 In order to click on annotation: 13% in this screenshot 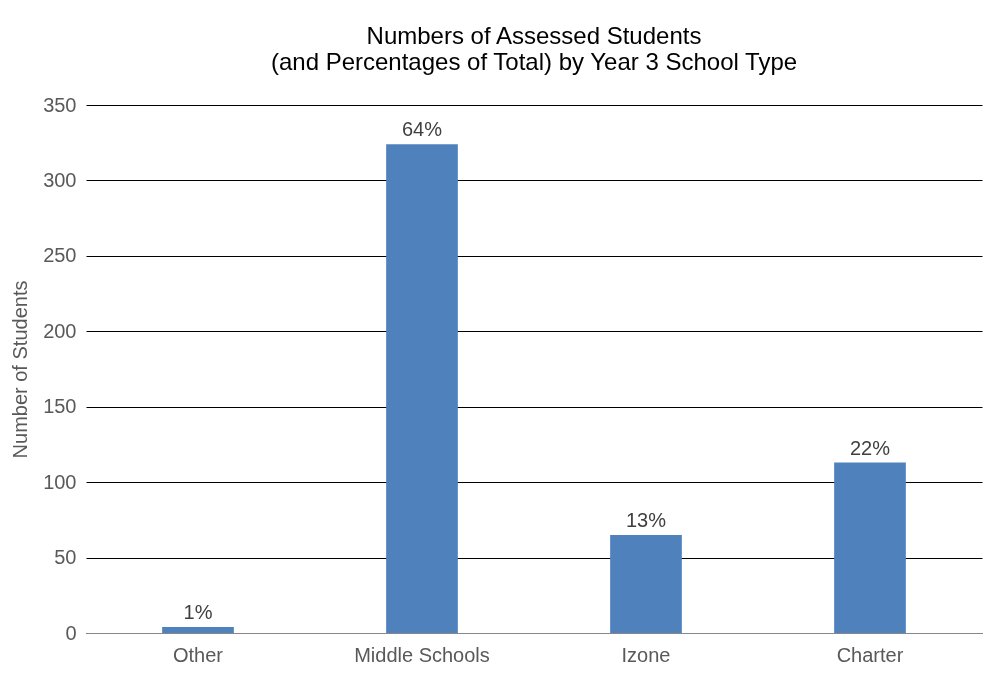, I will do `click(646, 519)`.